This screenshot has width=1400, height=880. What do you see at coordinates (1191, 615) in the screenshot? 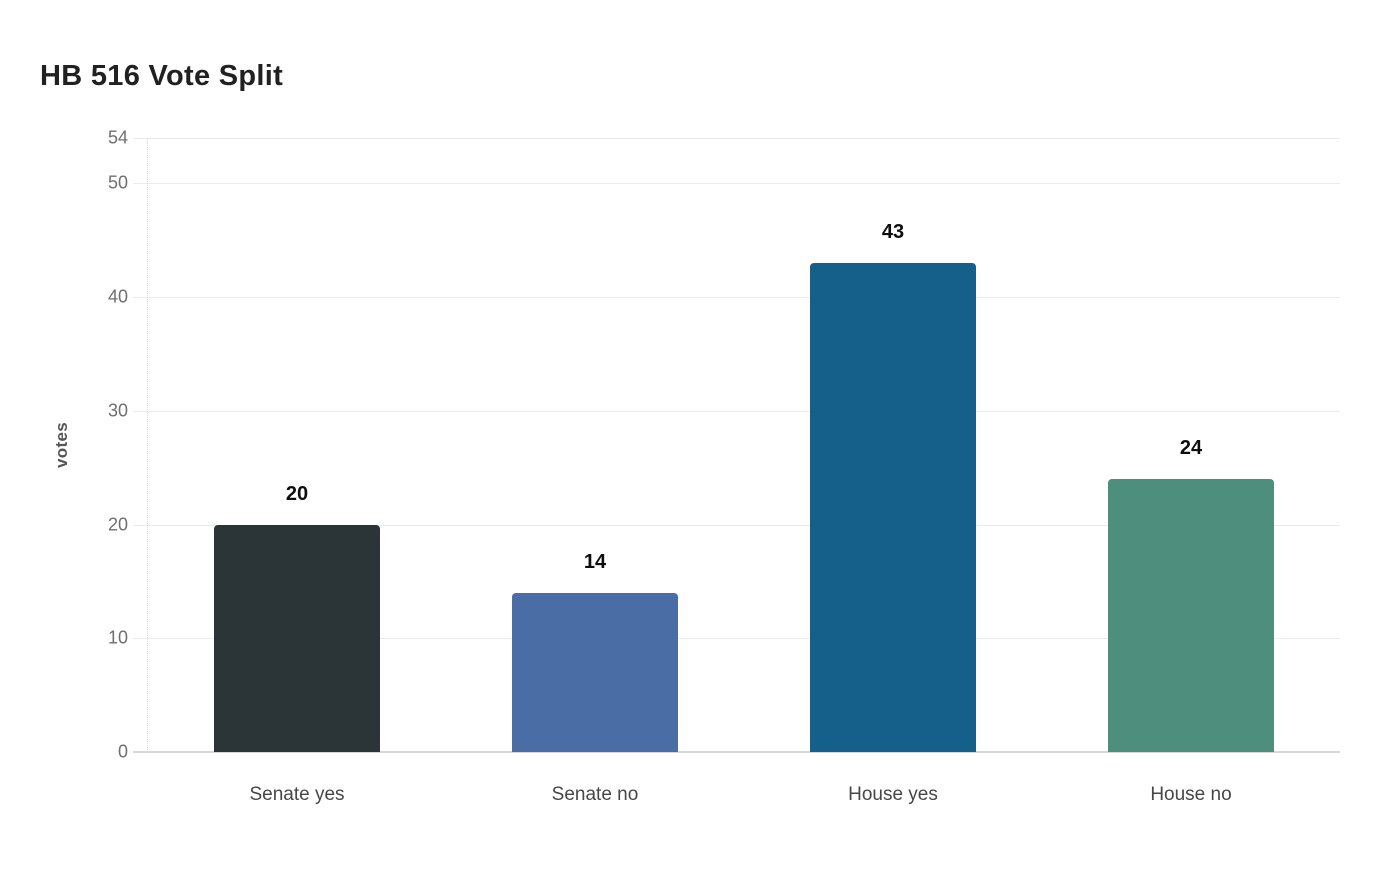
I see `bar-house-no` at bounding box center [1191, 615].